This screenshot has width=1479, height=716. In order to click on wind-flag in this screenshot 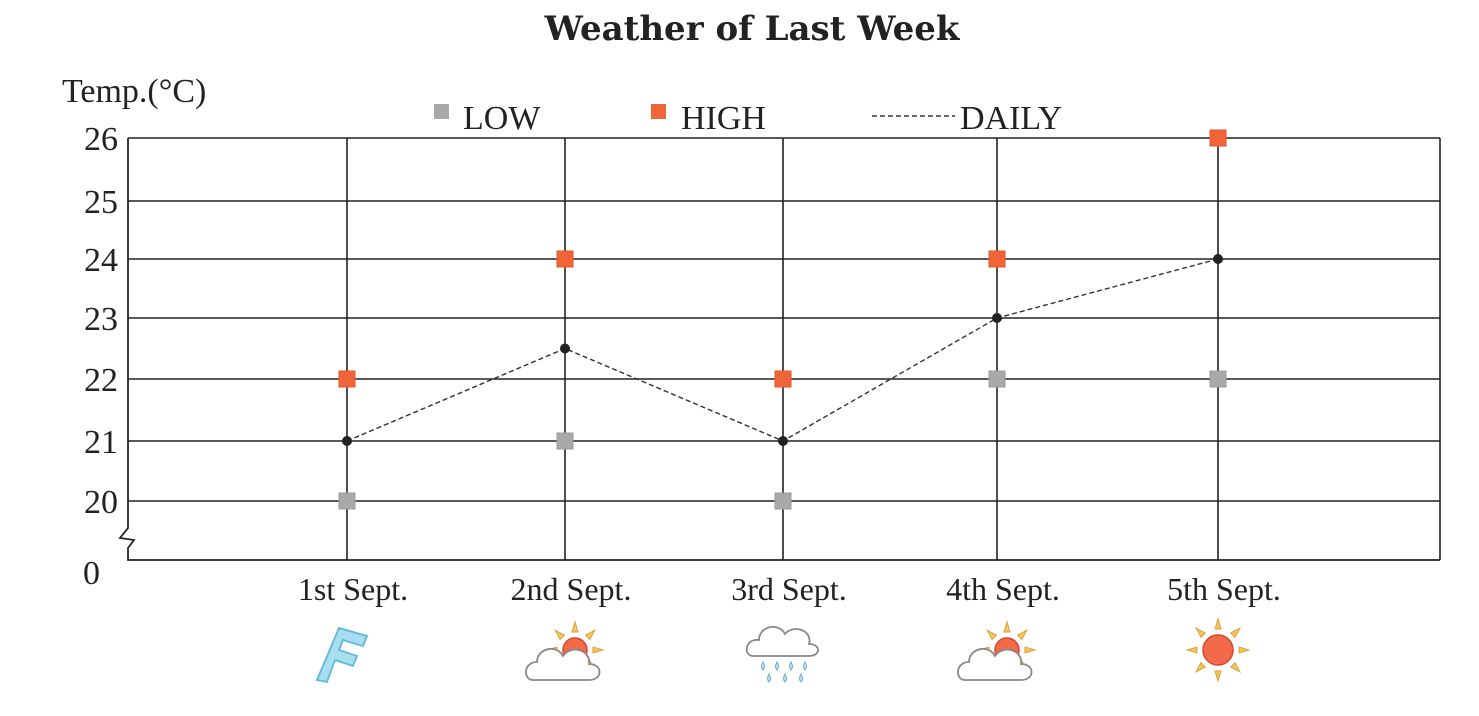, I will do `click(342, 655)`.